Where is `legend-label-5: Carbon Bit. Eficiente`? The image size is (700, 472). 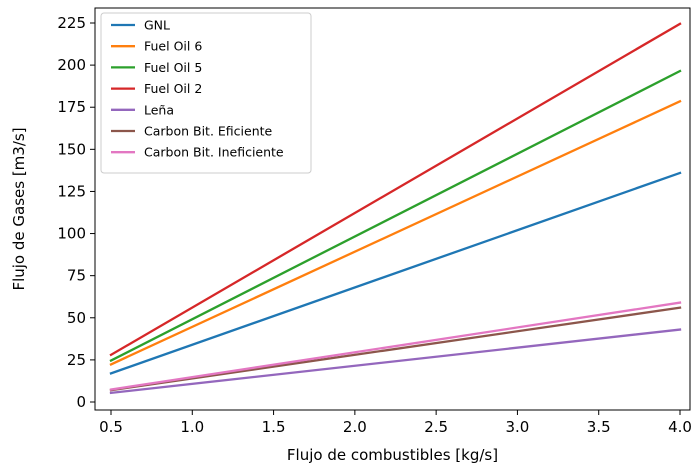 legend-label-5: Carbon Bit. Eficiente is located at coordinates (208, 131).